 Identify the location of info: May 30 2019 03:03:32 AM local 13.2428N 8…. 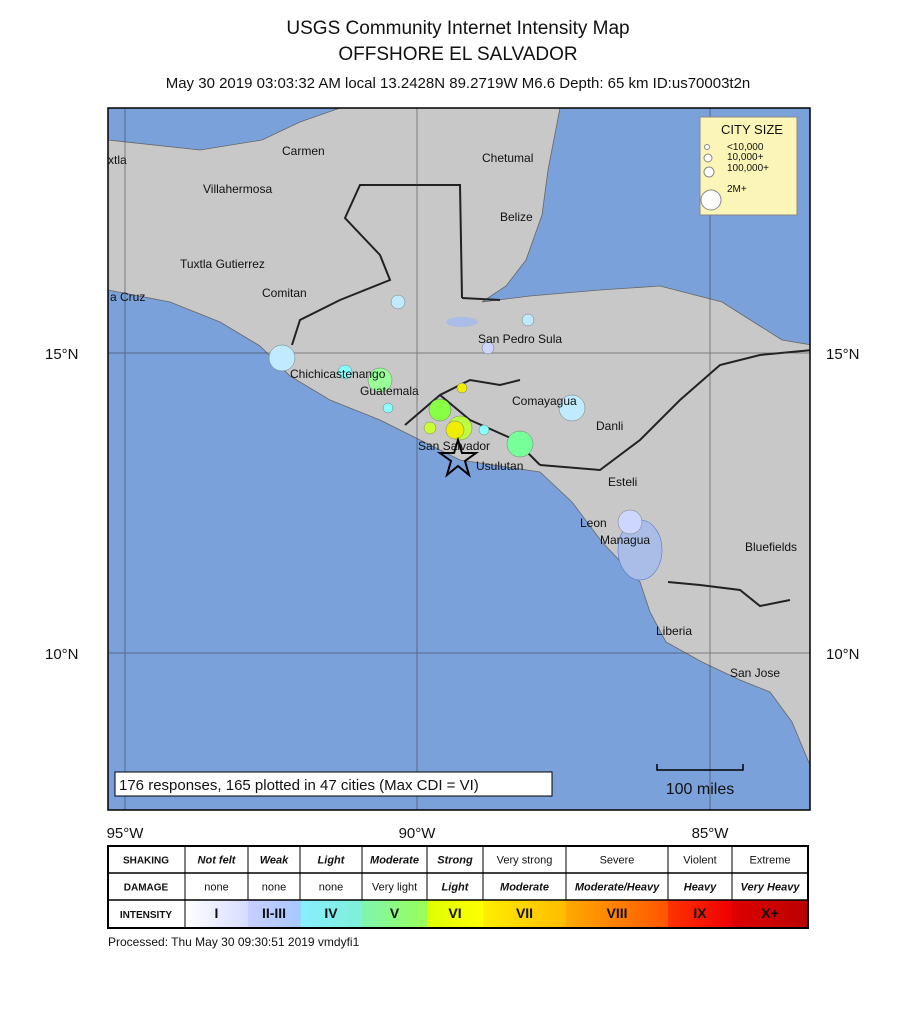
(458, 83).